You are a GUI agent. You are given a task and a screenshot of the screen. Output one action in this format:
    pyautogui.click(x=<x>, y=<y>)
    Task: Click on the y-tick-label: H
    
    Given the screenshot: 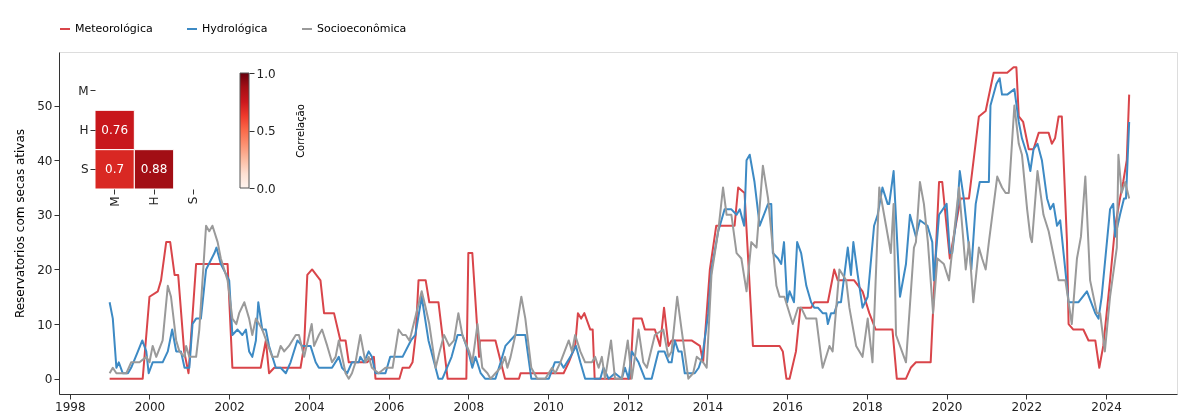 What is the action you would take?
    pyautogui.click(x=84, y=130)
    